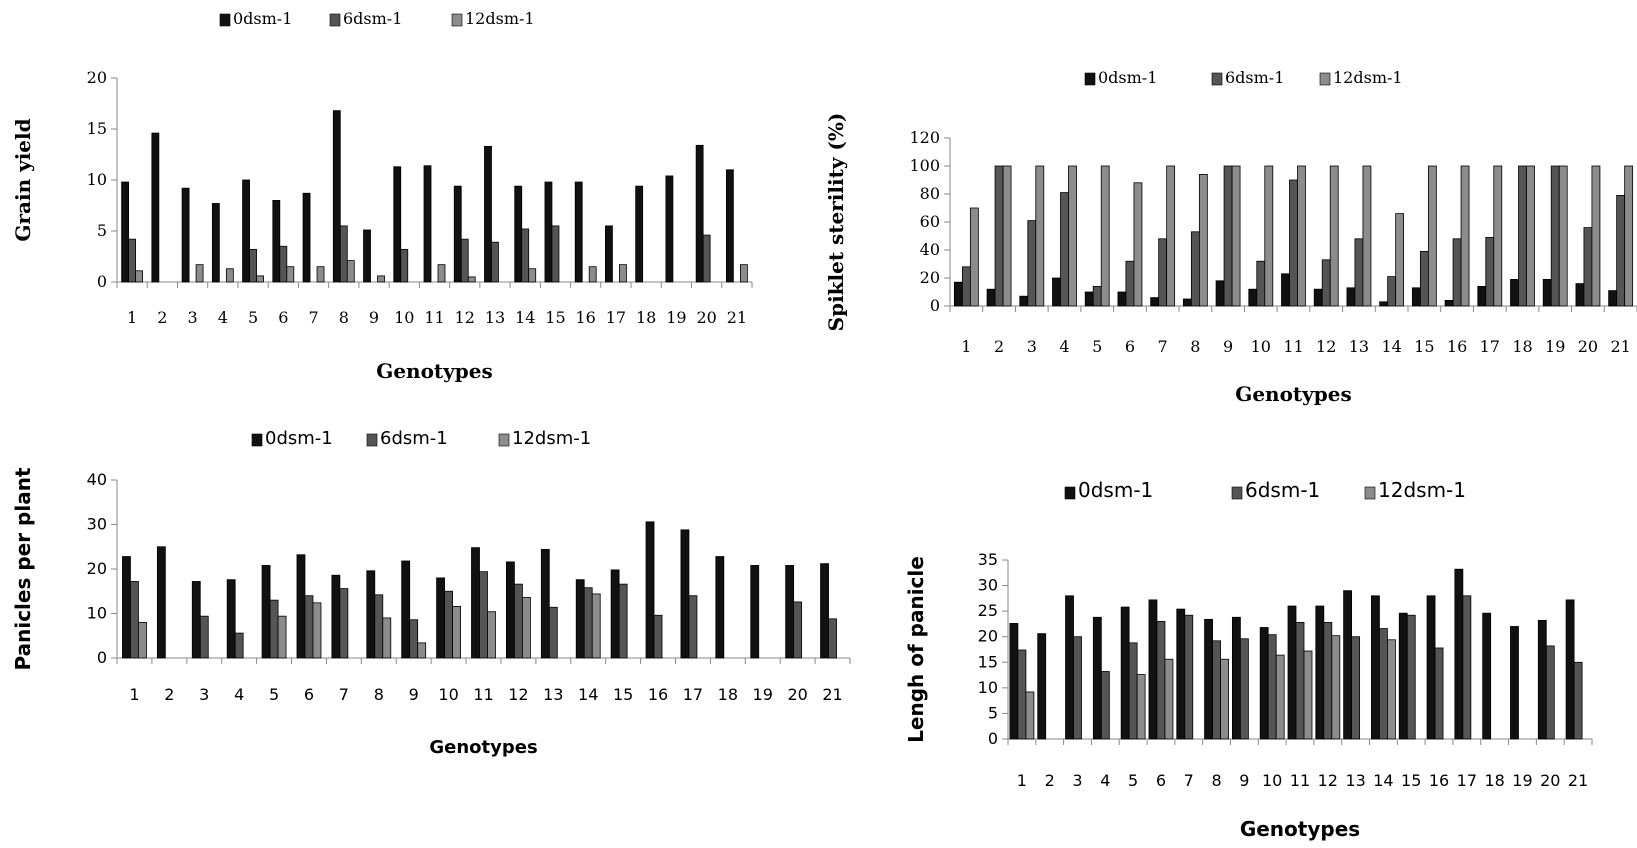 The height and width of the screenshot is (848, 1637). What do you see at coordinates (495, 317) in the screenshot?
I see `x-tick-label: 13` at bounding box center [495, 317].